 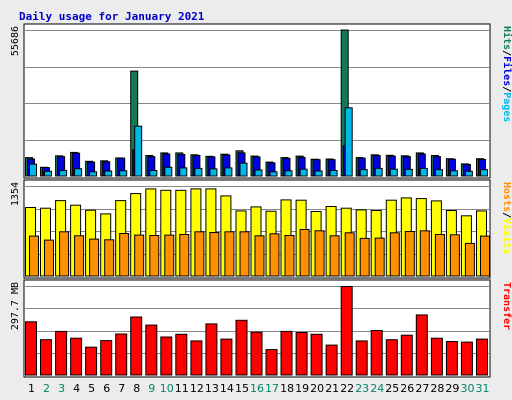 What do you see at coordinates (506, 236) in the screenshot?
I see `panel-visitors-series-label-part: Visits` at bounding box center [506, 236].